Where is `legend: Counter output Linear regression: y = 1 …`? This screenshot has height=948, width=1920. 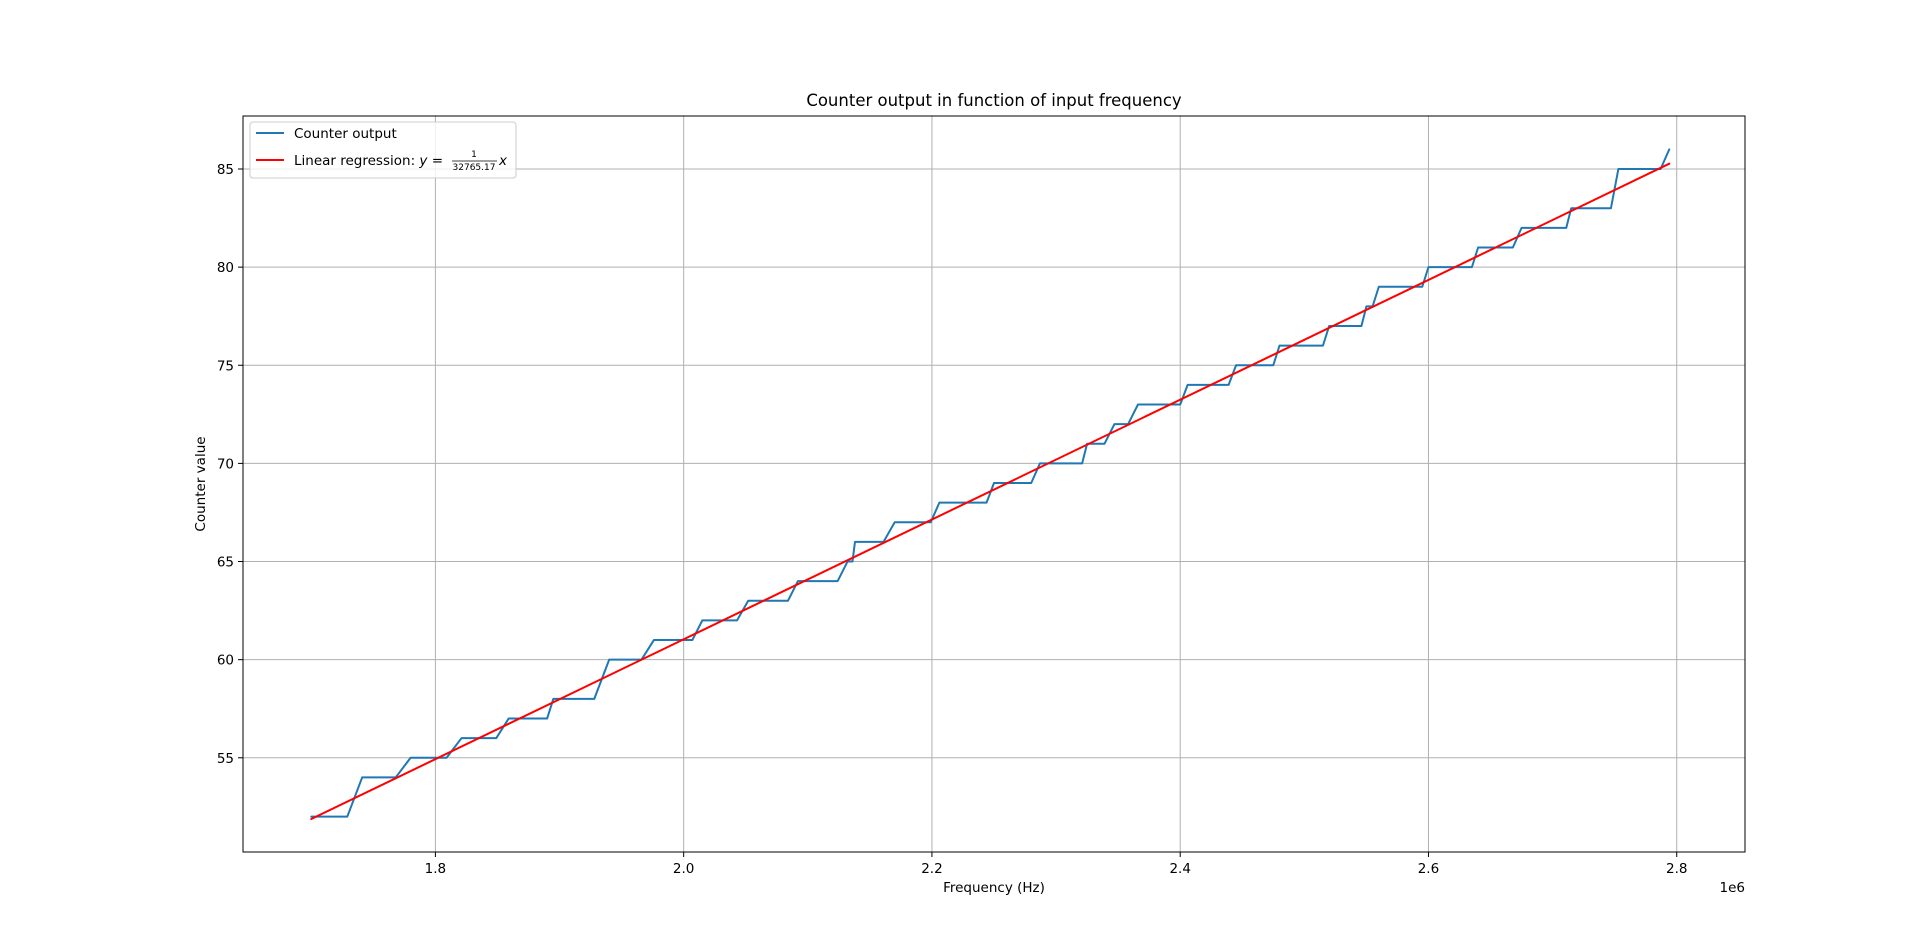 legend: Counter output Linear regression: y = 1 … is located at coordinates (383, 150).